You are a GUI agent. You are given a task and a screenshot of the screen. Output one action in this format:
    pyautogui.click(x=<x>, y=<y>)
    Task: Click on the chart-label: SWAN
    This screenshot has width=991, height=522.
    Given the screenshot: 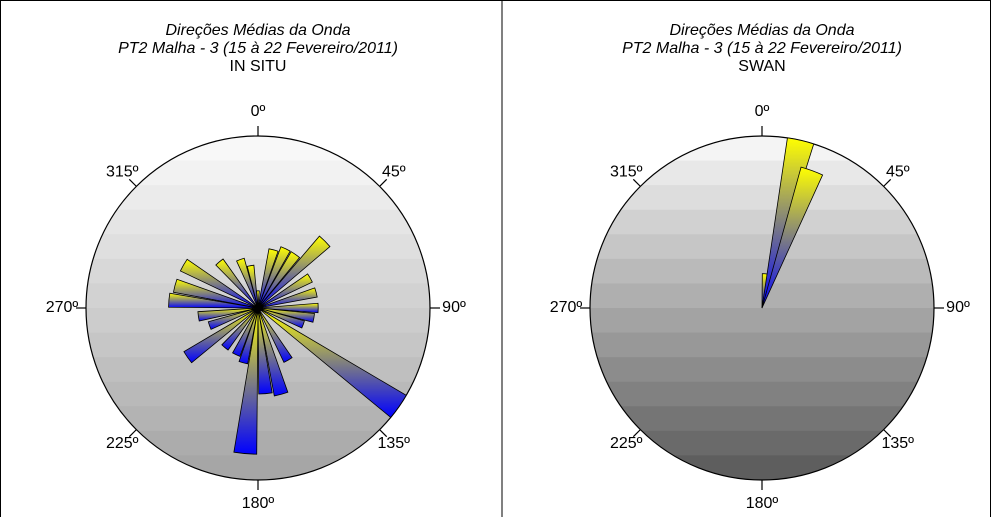 What is the action you would take?
    pyautogui.click(x=761, y=66)
    